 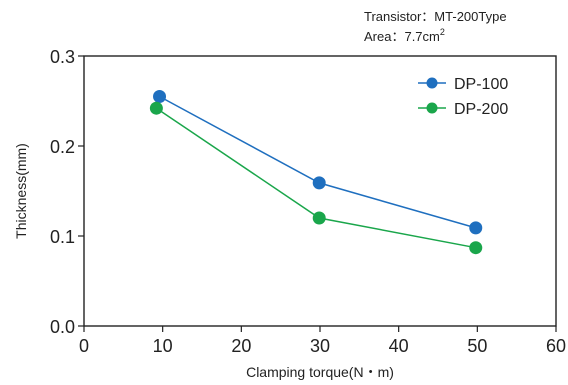 What do you see at coordinates (481, 109) in the screenshot?
I see `legend-label-2: DP-200` at bounding box center [481, 109].